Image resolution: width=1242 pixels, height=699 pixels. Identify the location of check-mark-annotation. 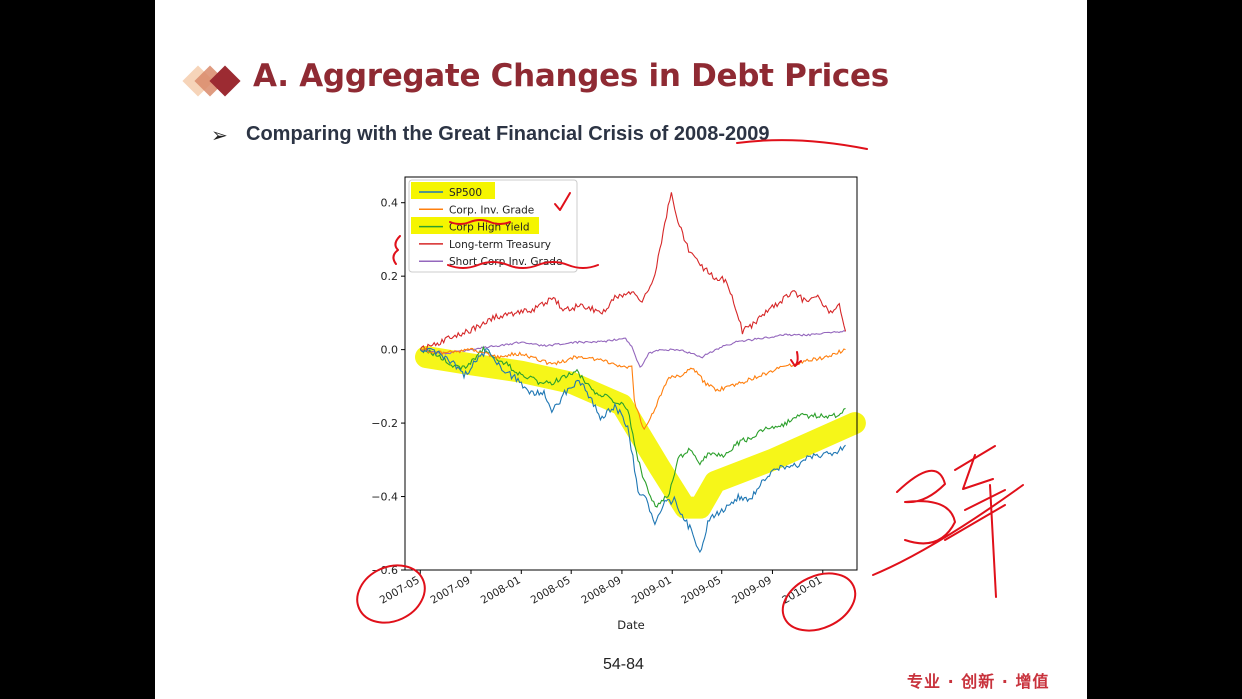
(562, 201).